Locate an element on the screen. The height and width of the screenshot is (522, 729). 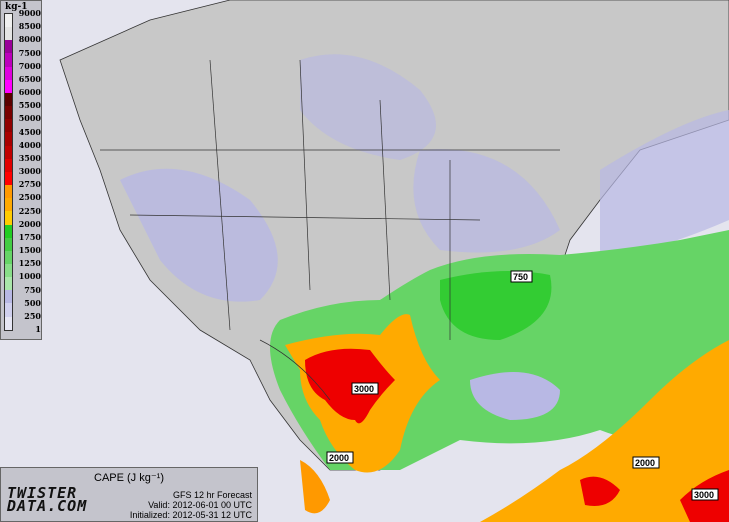
legend-tick: 1500 is located at coordinates (29, 250).